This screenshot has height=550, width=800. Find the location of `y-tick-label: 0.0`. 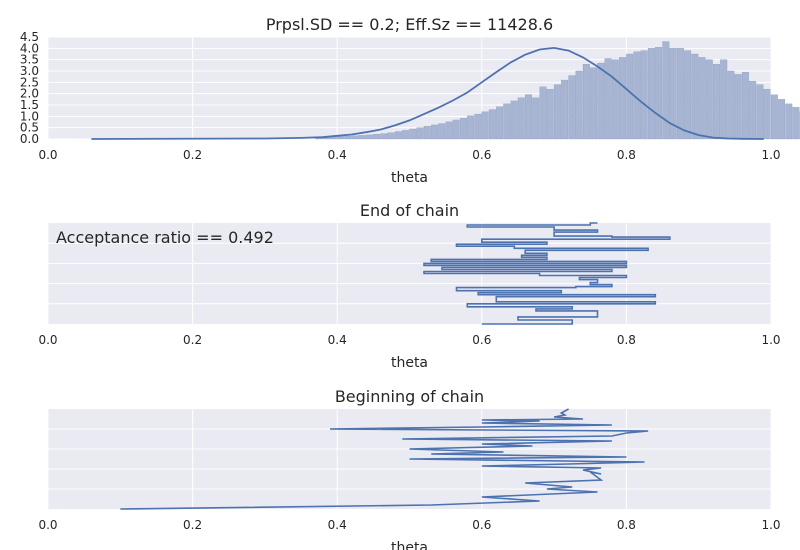

y-tick-label: 0.0 is located at coordinates (29, 139).